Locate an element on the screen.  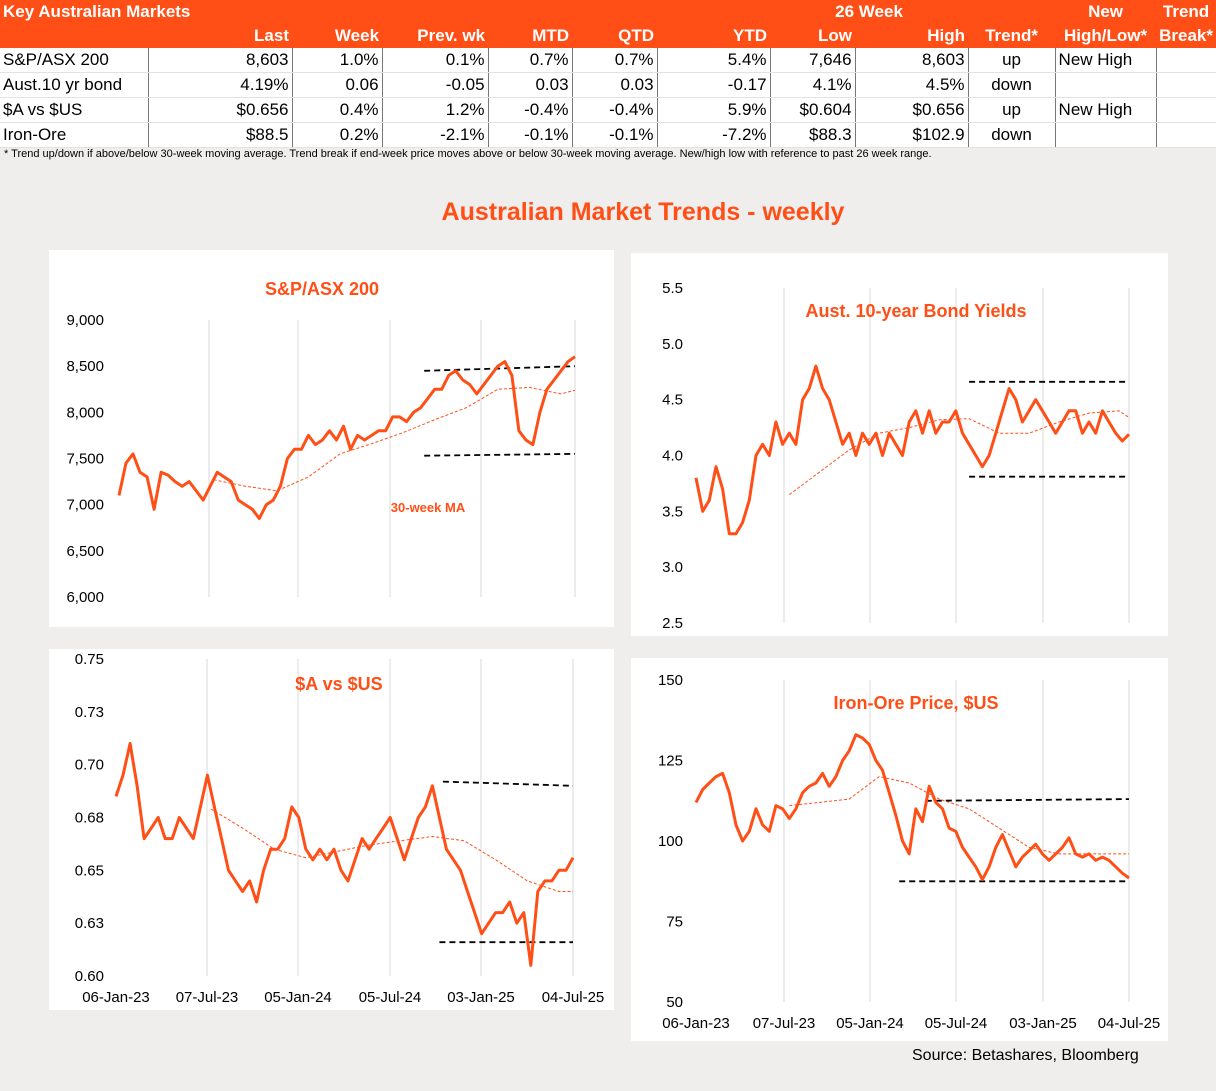
y-tick-label: 5.5 is located at coordinates (672, 288).